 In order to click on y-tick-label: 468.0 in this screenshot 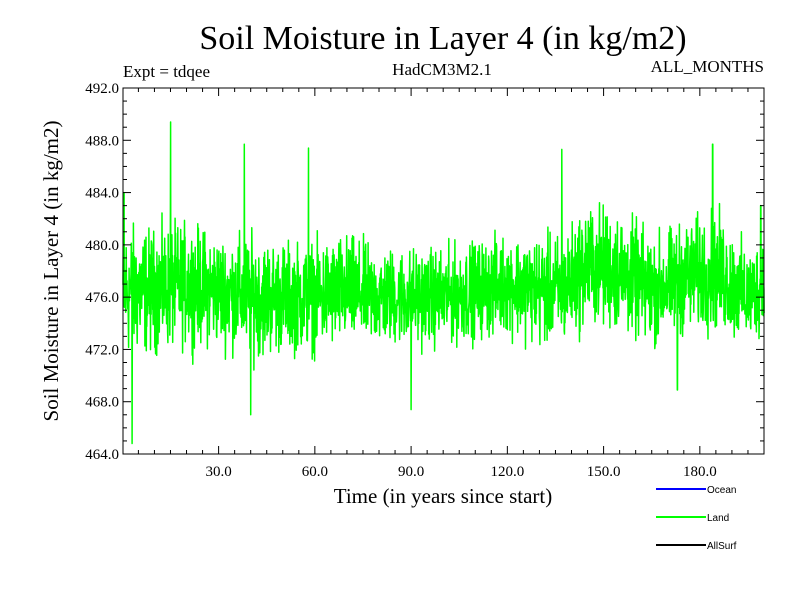, I will do `click(102, 403)`.